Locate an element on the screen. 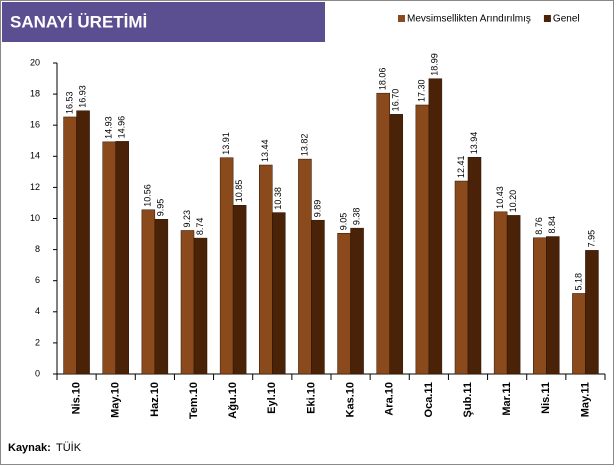  legend-label: Genel is located at coordinates (566, 19).